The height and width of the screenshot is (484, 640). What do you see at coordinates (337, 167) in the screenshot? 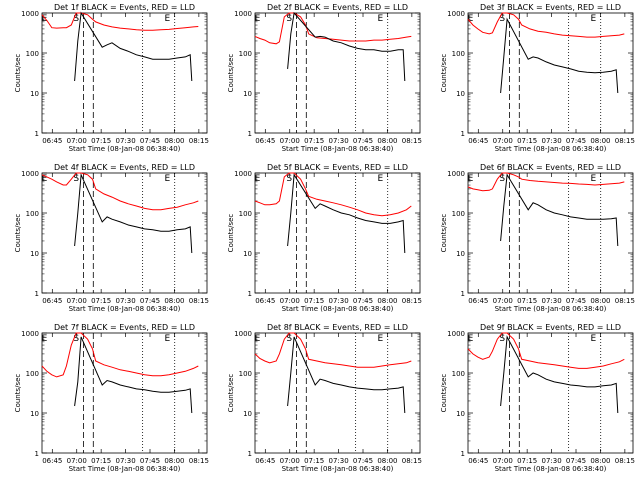
I see `panel-title: Det 5f BLACK = Events, RED = LLD` at bounding box center [337, 167].